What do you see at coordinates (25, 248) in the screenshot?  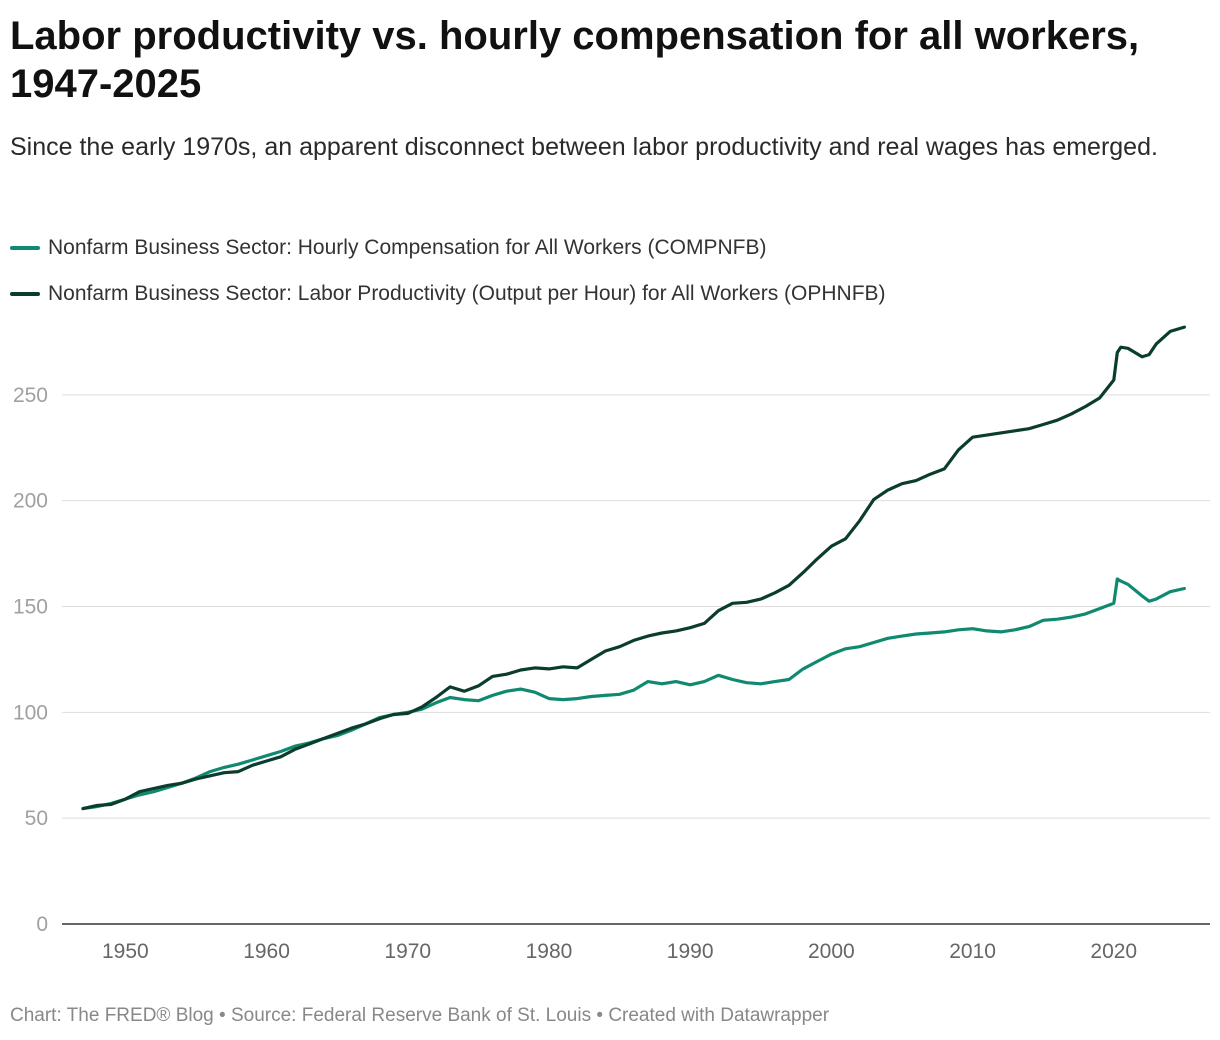 I see `legend-swatch-compensation` at bounding box center [25, 248].